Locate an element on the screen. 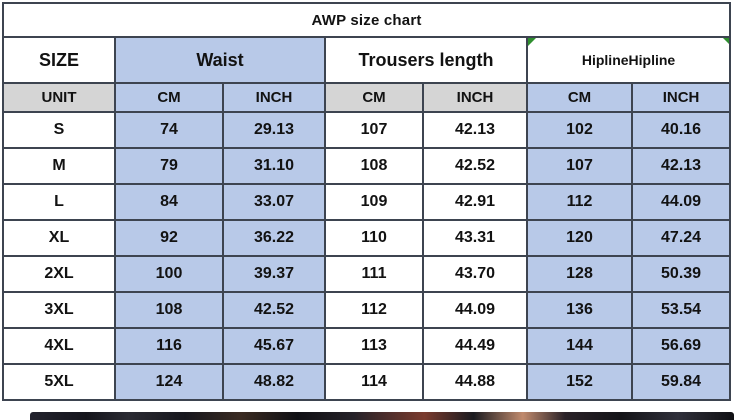  waist-cm-header: CM is located at coordinates (169, 97).